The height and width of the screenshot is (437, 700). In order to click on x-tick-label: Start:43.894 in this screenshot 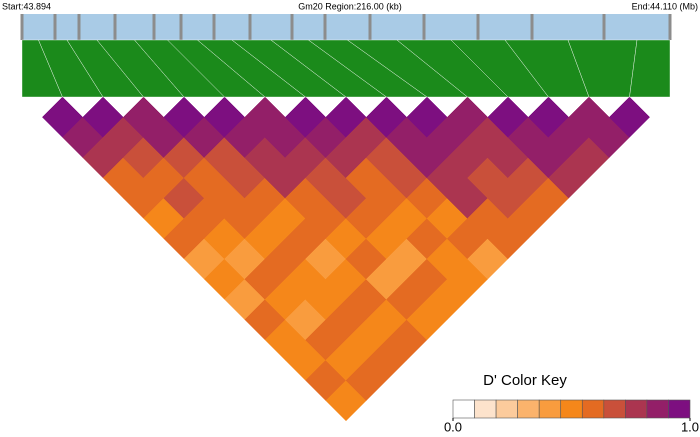, I will do `click(26, 6)`.